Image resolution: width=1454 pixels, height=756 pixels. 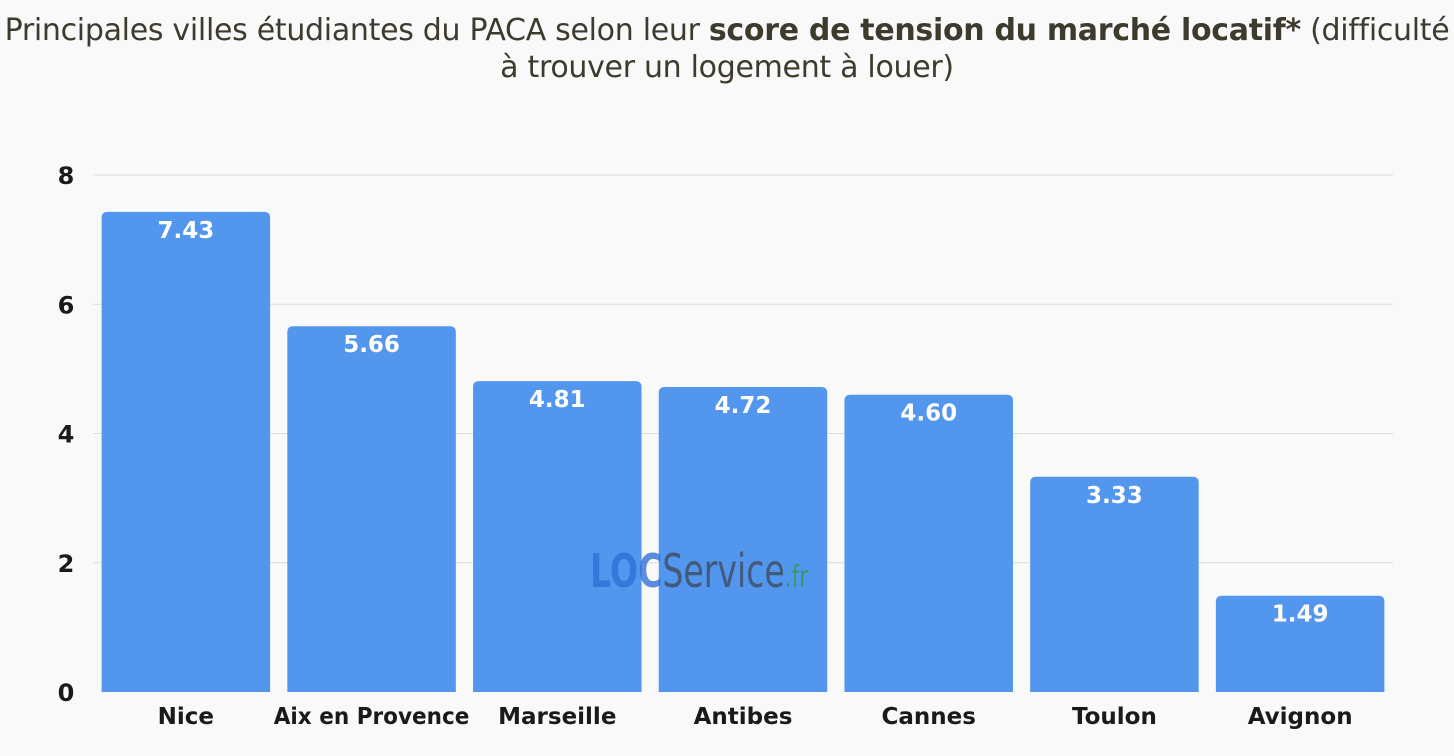 What do you see at coordinates (371, 509) in the screenshot?
I see `bar-aix-en-provence` at bounding box center [371, 509].